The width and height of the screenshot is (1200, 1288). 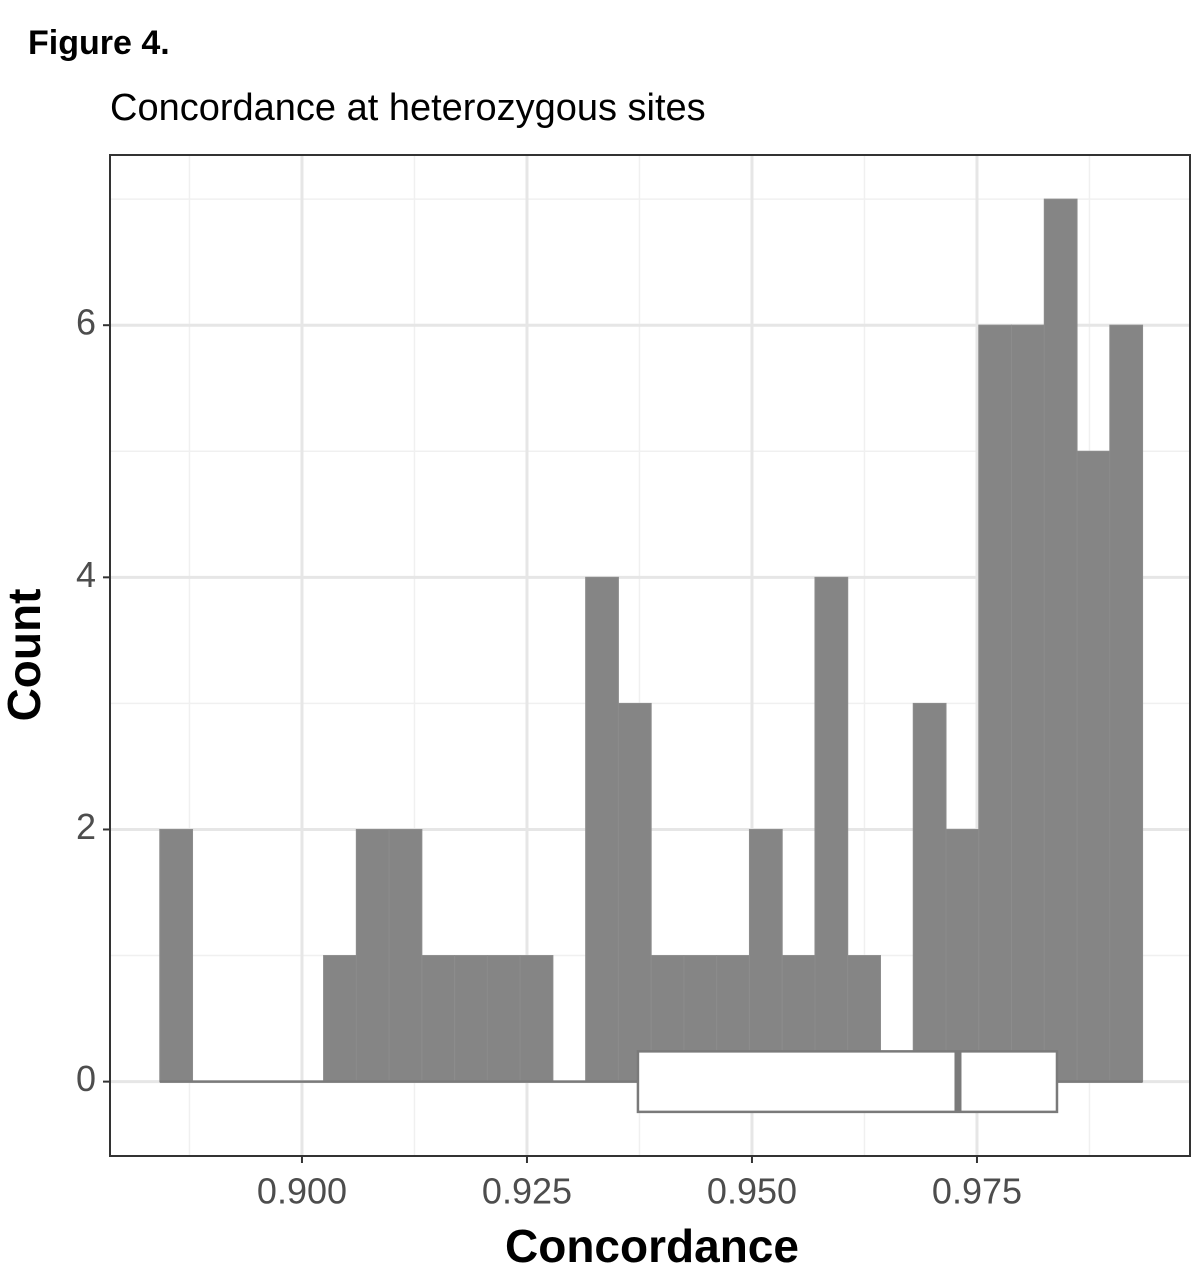 I want to click on chart-title: Concordance at heterozygous sites, so click(x=408, y=108).